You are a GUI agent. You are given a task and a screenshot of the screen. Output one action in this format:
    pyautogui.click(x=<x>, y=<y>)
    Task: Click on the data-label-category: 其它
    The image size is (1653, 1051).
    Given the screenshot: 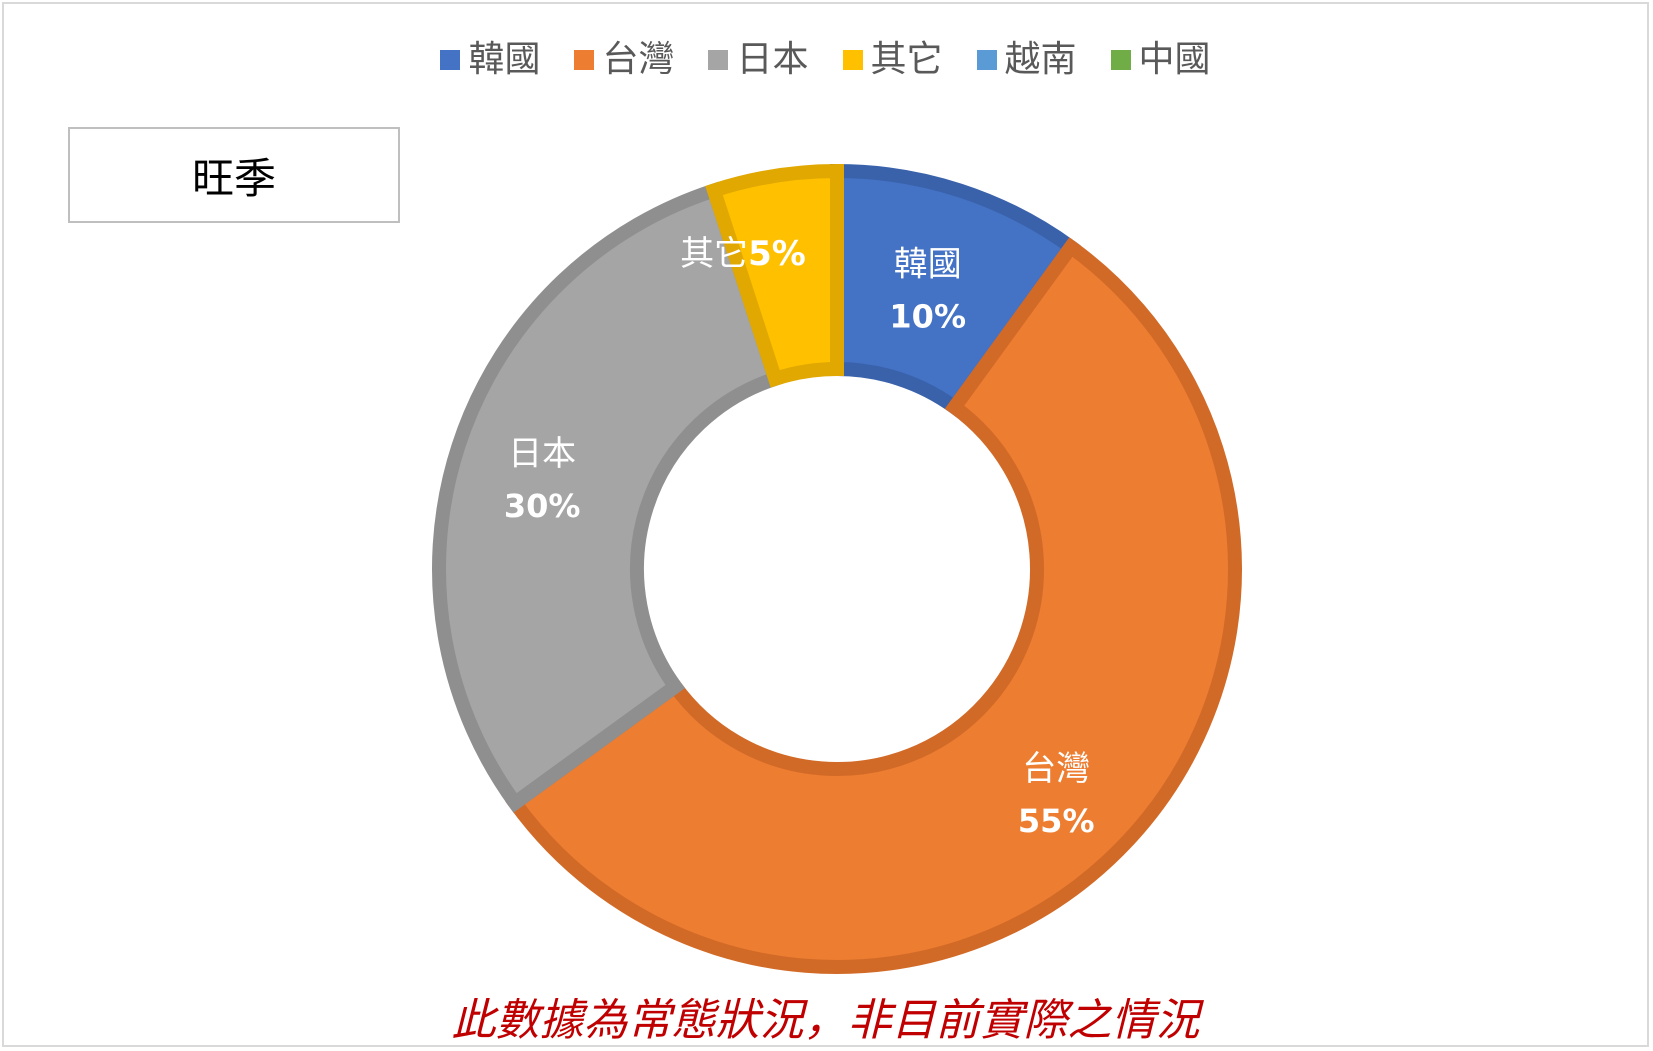 What is the action you would take?
    pyautogui.click(x=714, y=254)
    